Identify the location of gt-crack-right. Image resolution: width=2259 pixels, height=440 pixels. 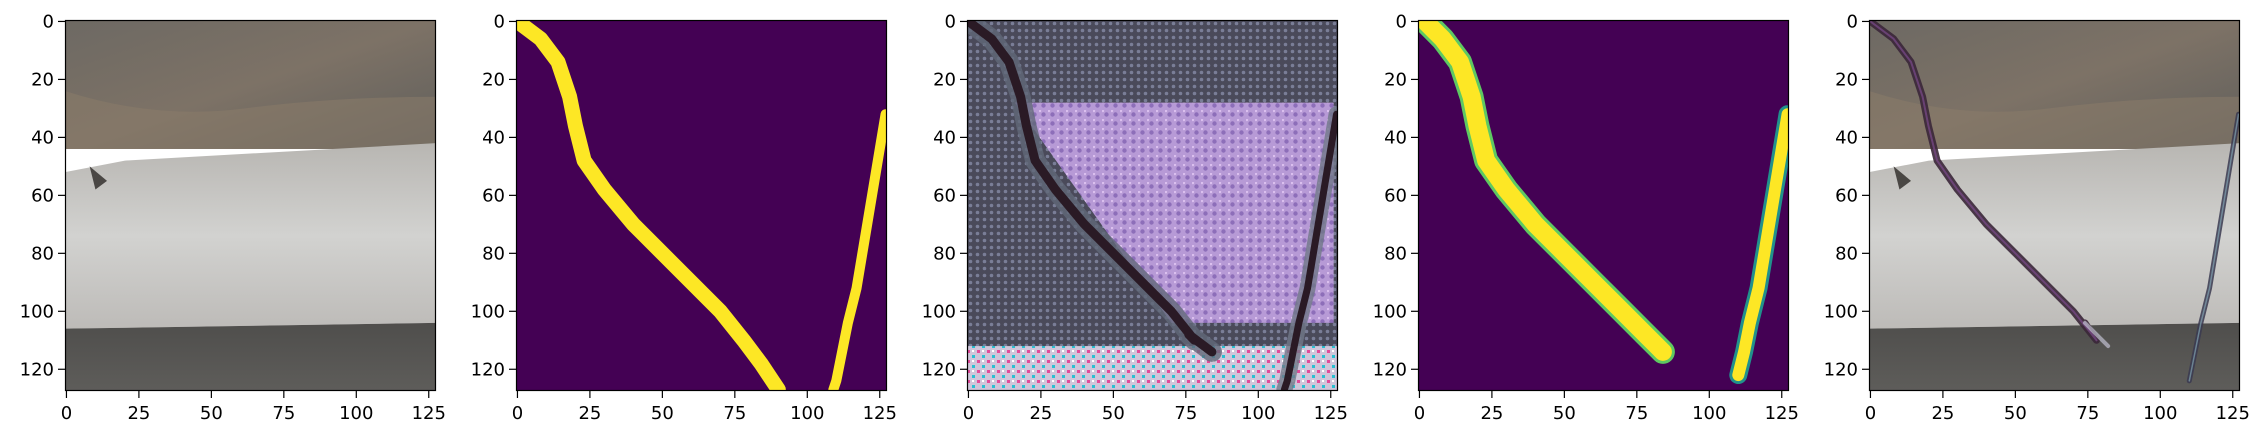
(857, 250).